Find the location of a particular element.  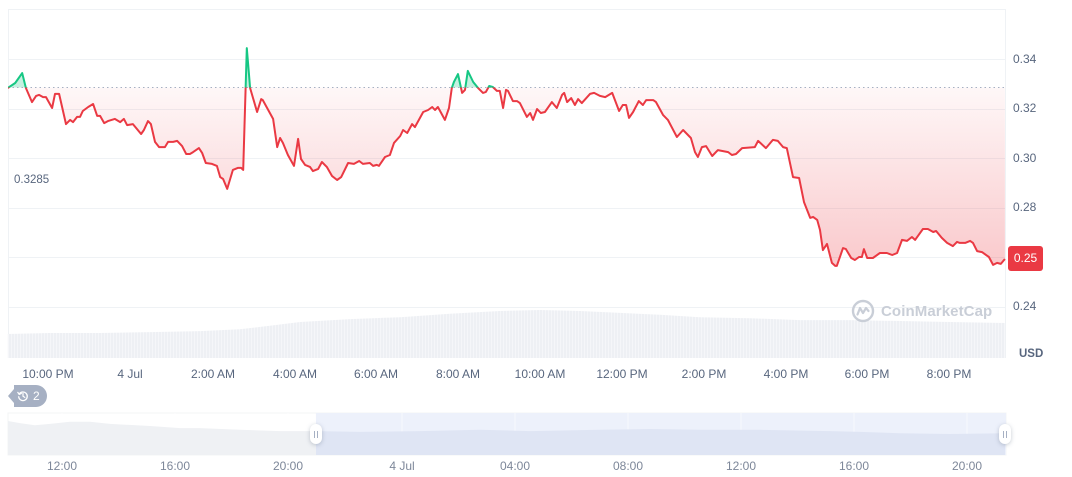

x-tick-label: 4:00 AM is located at coordinates (295, 374).